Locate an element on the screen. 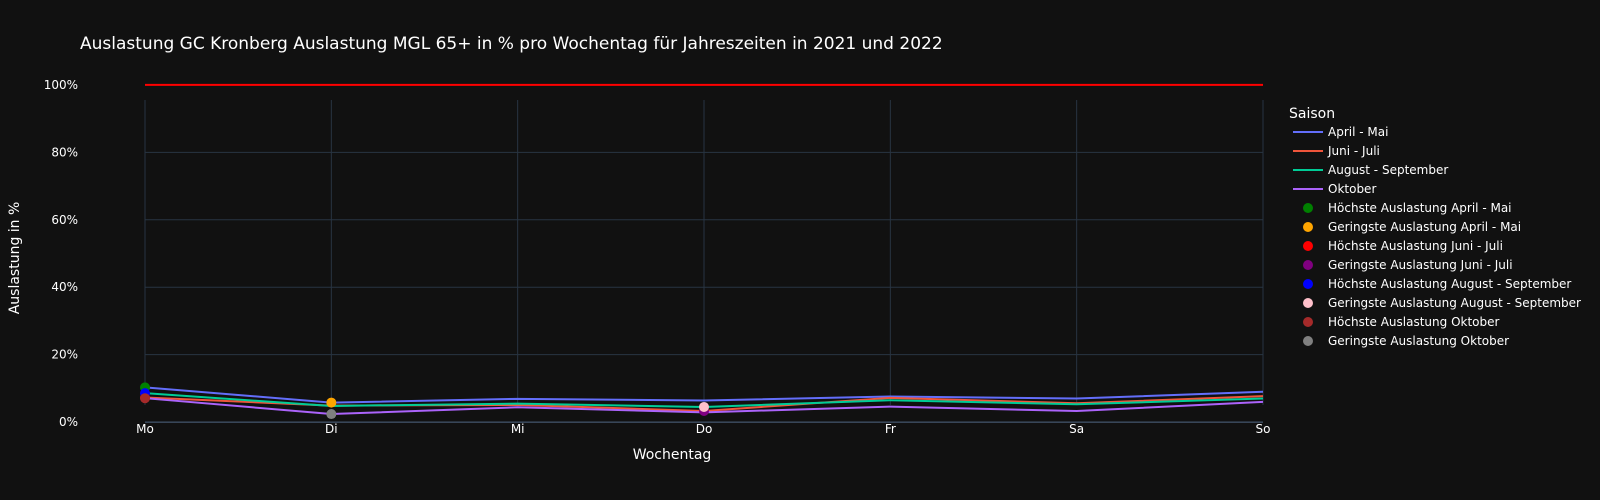 This screenshot has height=500, width=1600. legend-label: April - Mai is located at coordinates (1358, 132).